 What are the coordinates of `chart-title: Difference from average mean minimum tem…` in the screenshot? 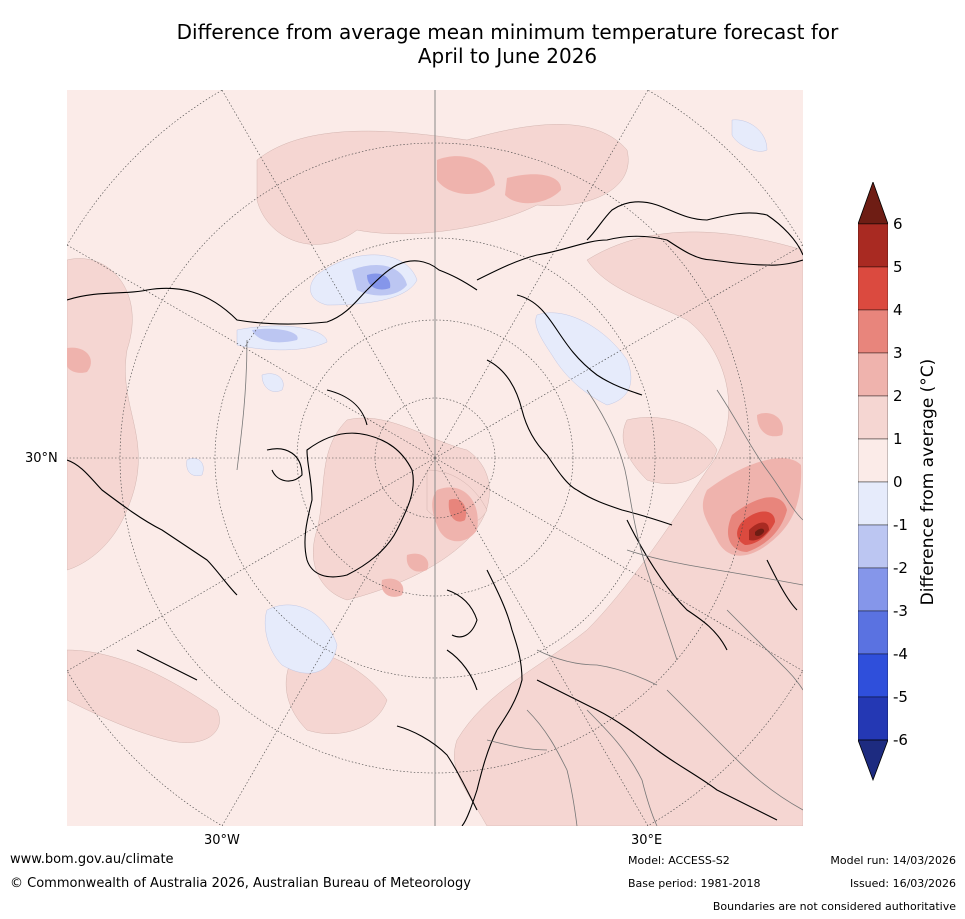 It's located at (507, 44).